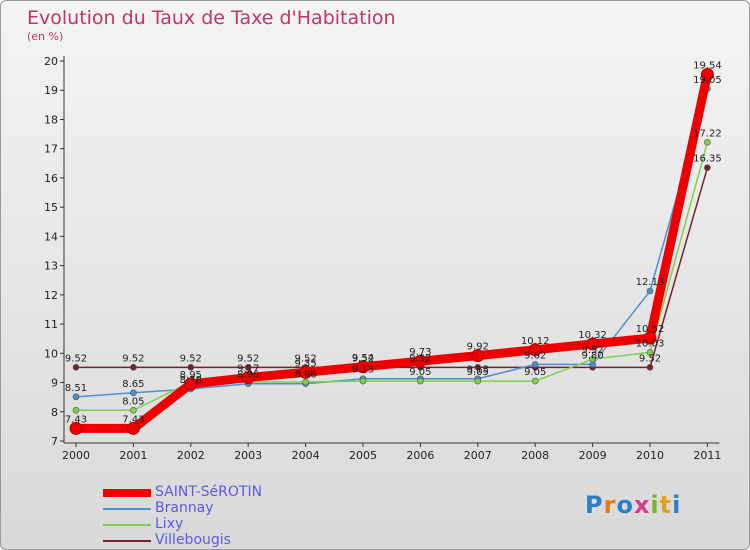 The image size is (750, 550). I want to click on data-label: 9.80, so click(592, 355).